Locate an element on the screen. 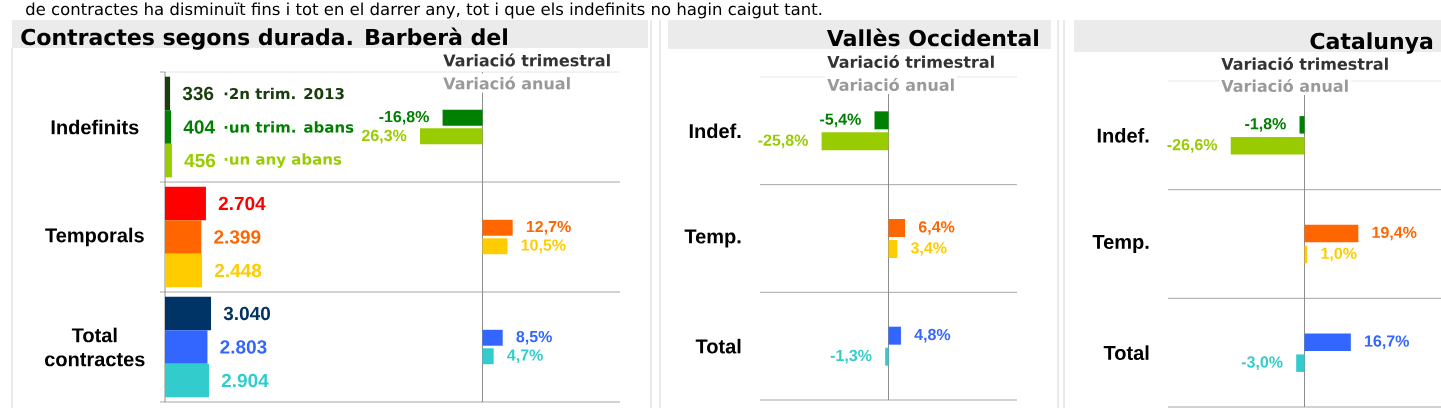 This screenshot has width=1441, height=408. y-tick-label: Temporals is located at coordinates (94, 237).